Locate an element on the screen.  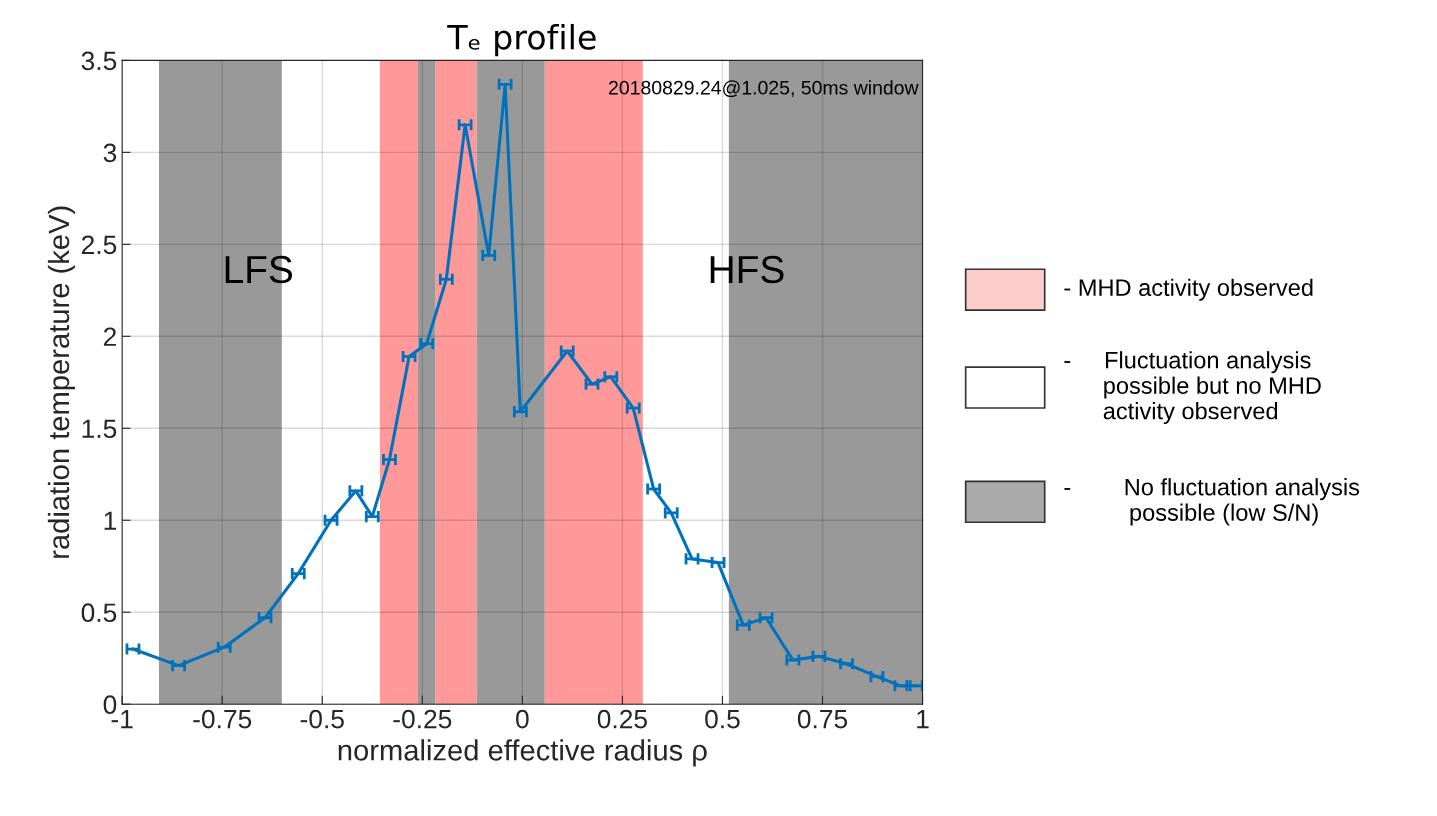
y-tick-label: 0.5 is located at coordinates (99, 613).